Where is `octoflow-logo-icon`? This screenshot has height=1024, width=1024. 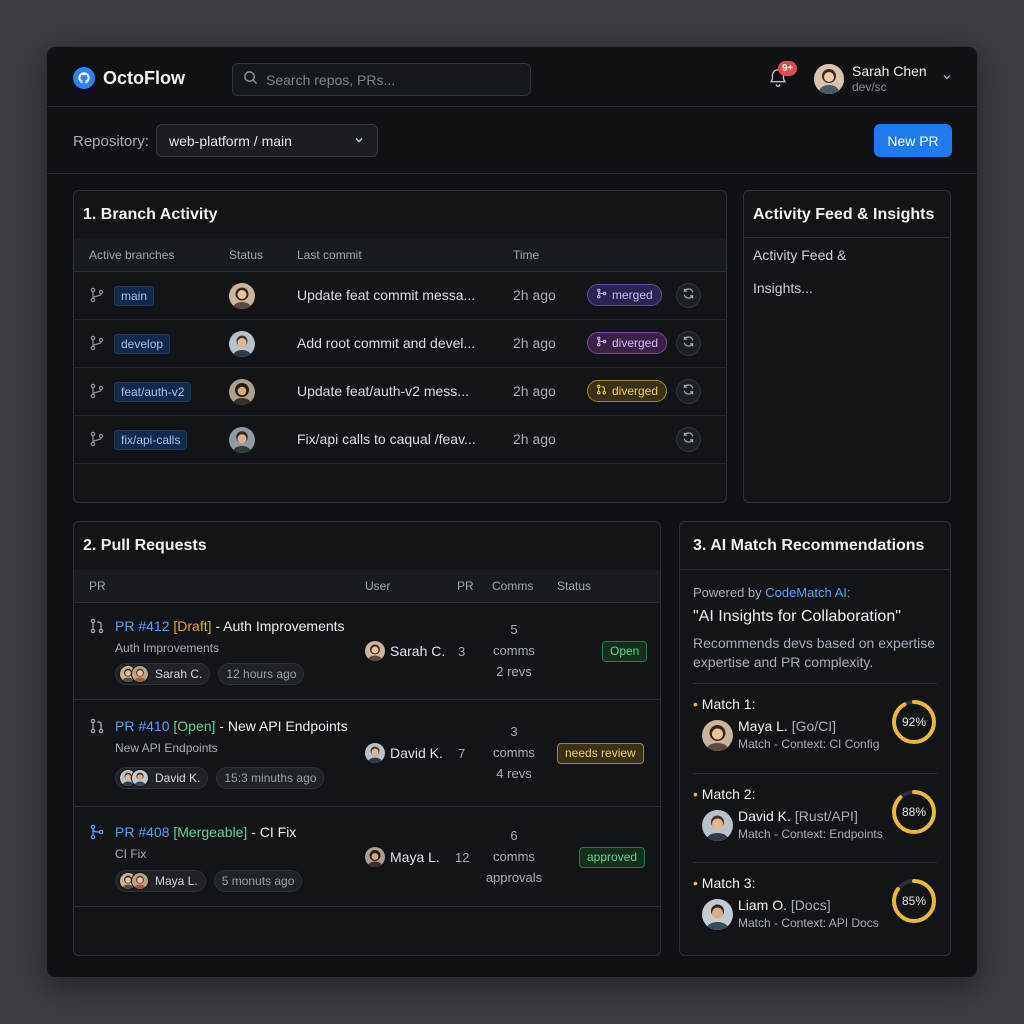
octoflow-logo-icon is located at coordinates (84, 78).